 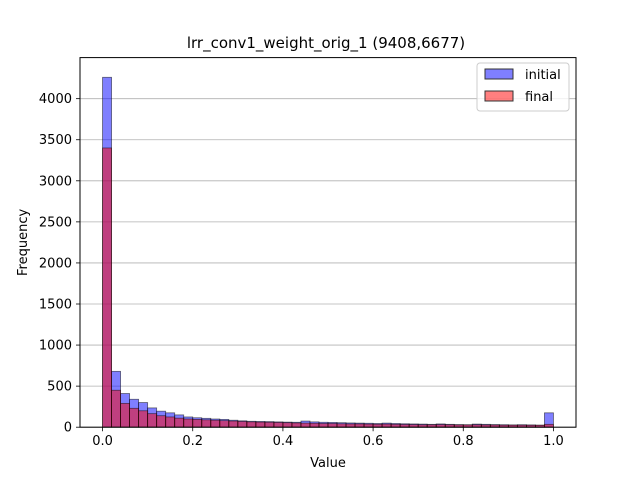 What do you see at coordinates (328, 463) in the screenshot?
I see `x-axis-label: Value` at bounding box center [328, 463].